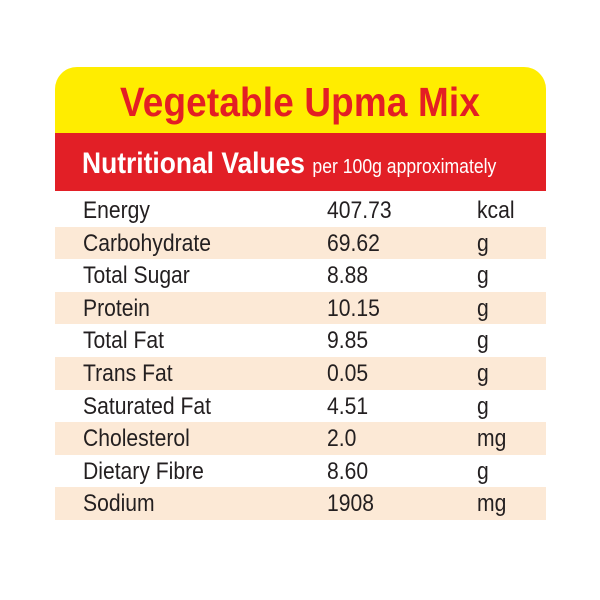 The image size is (600, 600). Describe the element at coordinates (116, 308) in the screenshot. I see `nutrient-name: Protein` at that location.